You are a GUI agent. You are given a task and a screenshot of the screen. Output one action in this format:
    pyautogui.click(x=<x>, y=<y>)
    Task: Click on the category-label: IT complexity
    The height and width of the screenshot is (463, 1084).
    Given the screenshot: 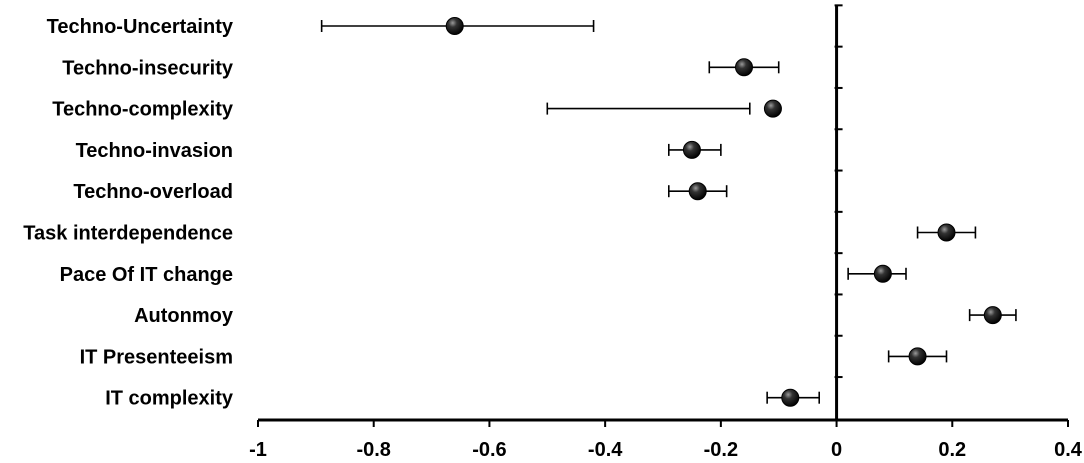 What is the action you would take?
    pyautogui.click(x=169, y=399)
    